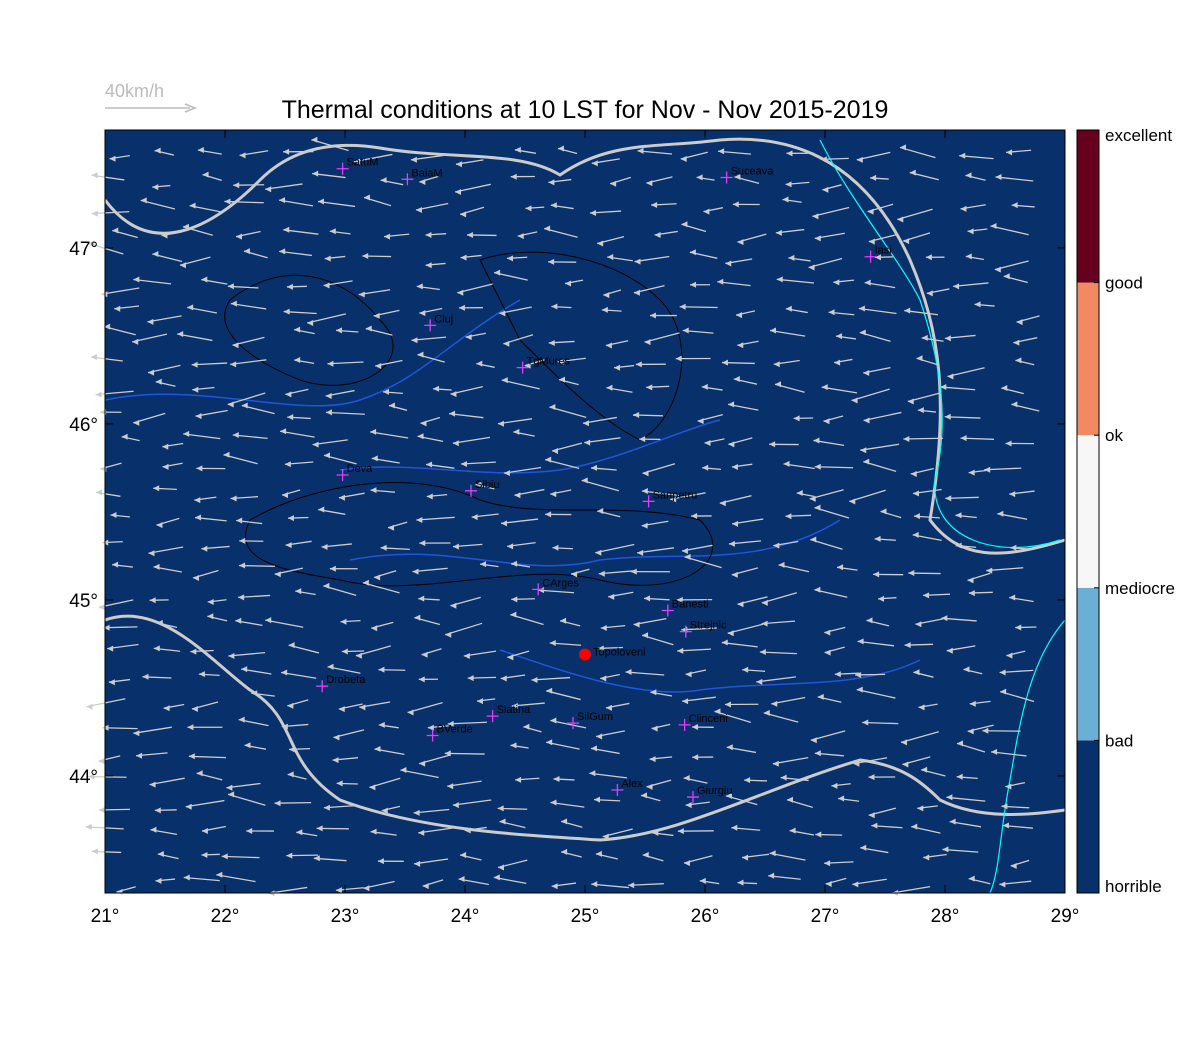 This screenshot has width=1200, height=1050. Describe the element at coordinates (549, 362) in the screenshot. I see `city-label: TgMures` at that location.